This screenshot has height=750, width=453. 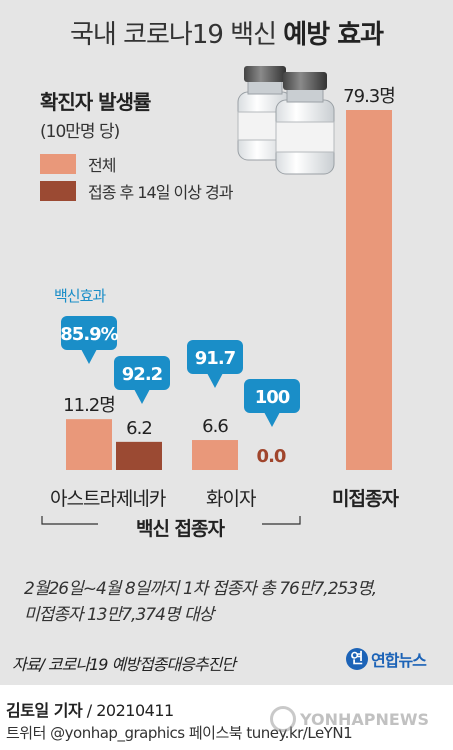 I want to click on legend-label: 전체, so click(x=102, y=165).